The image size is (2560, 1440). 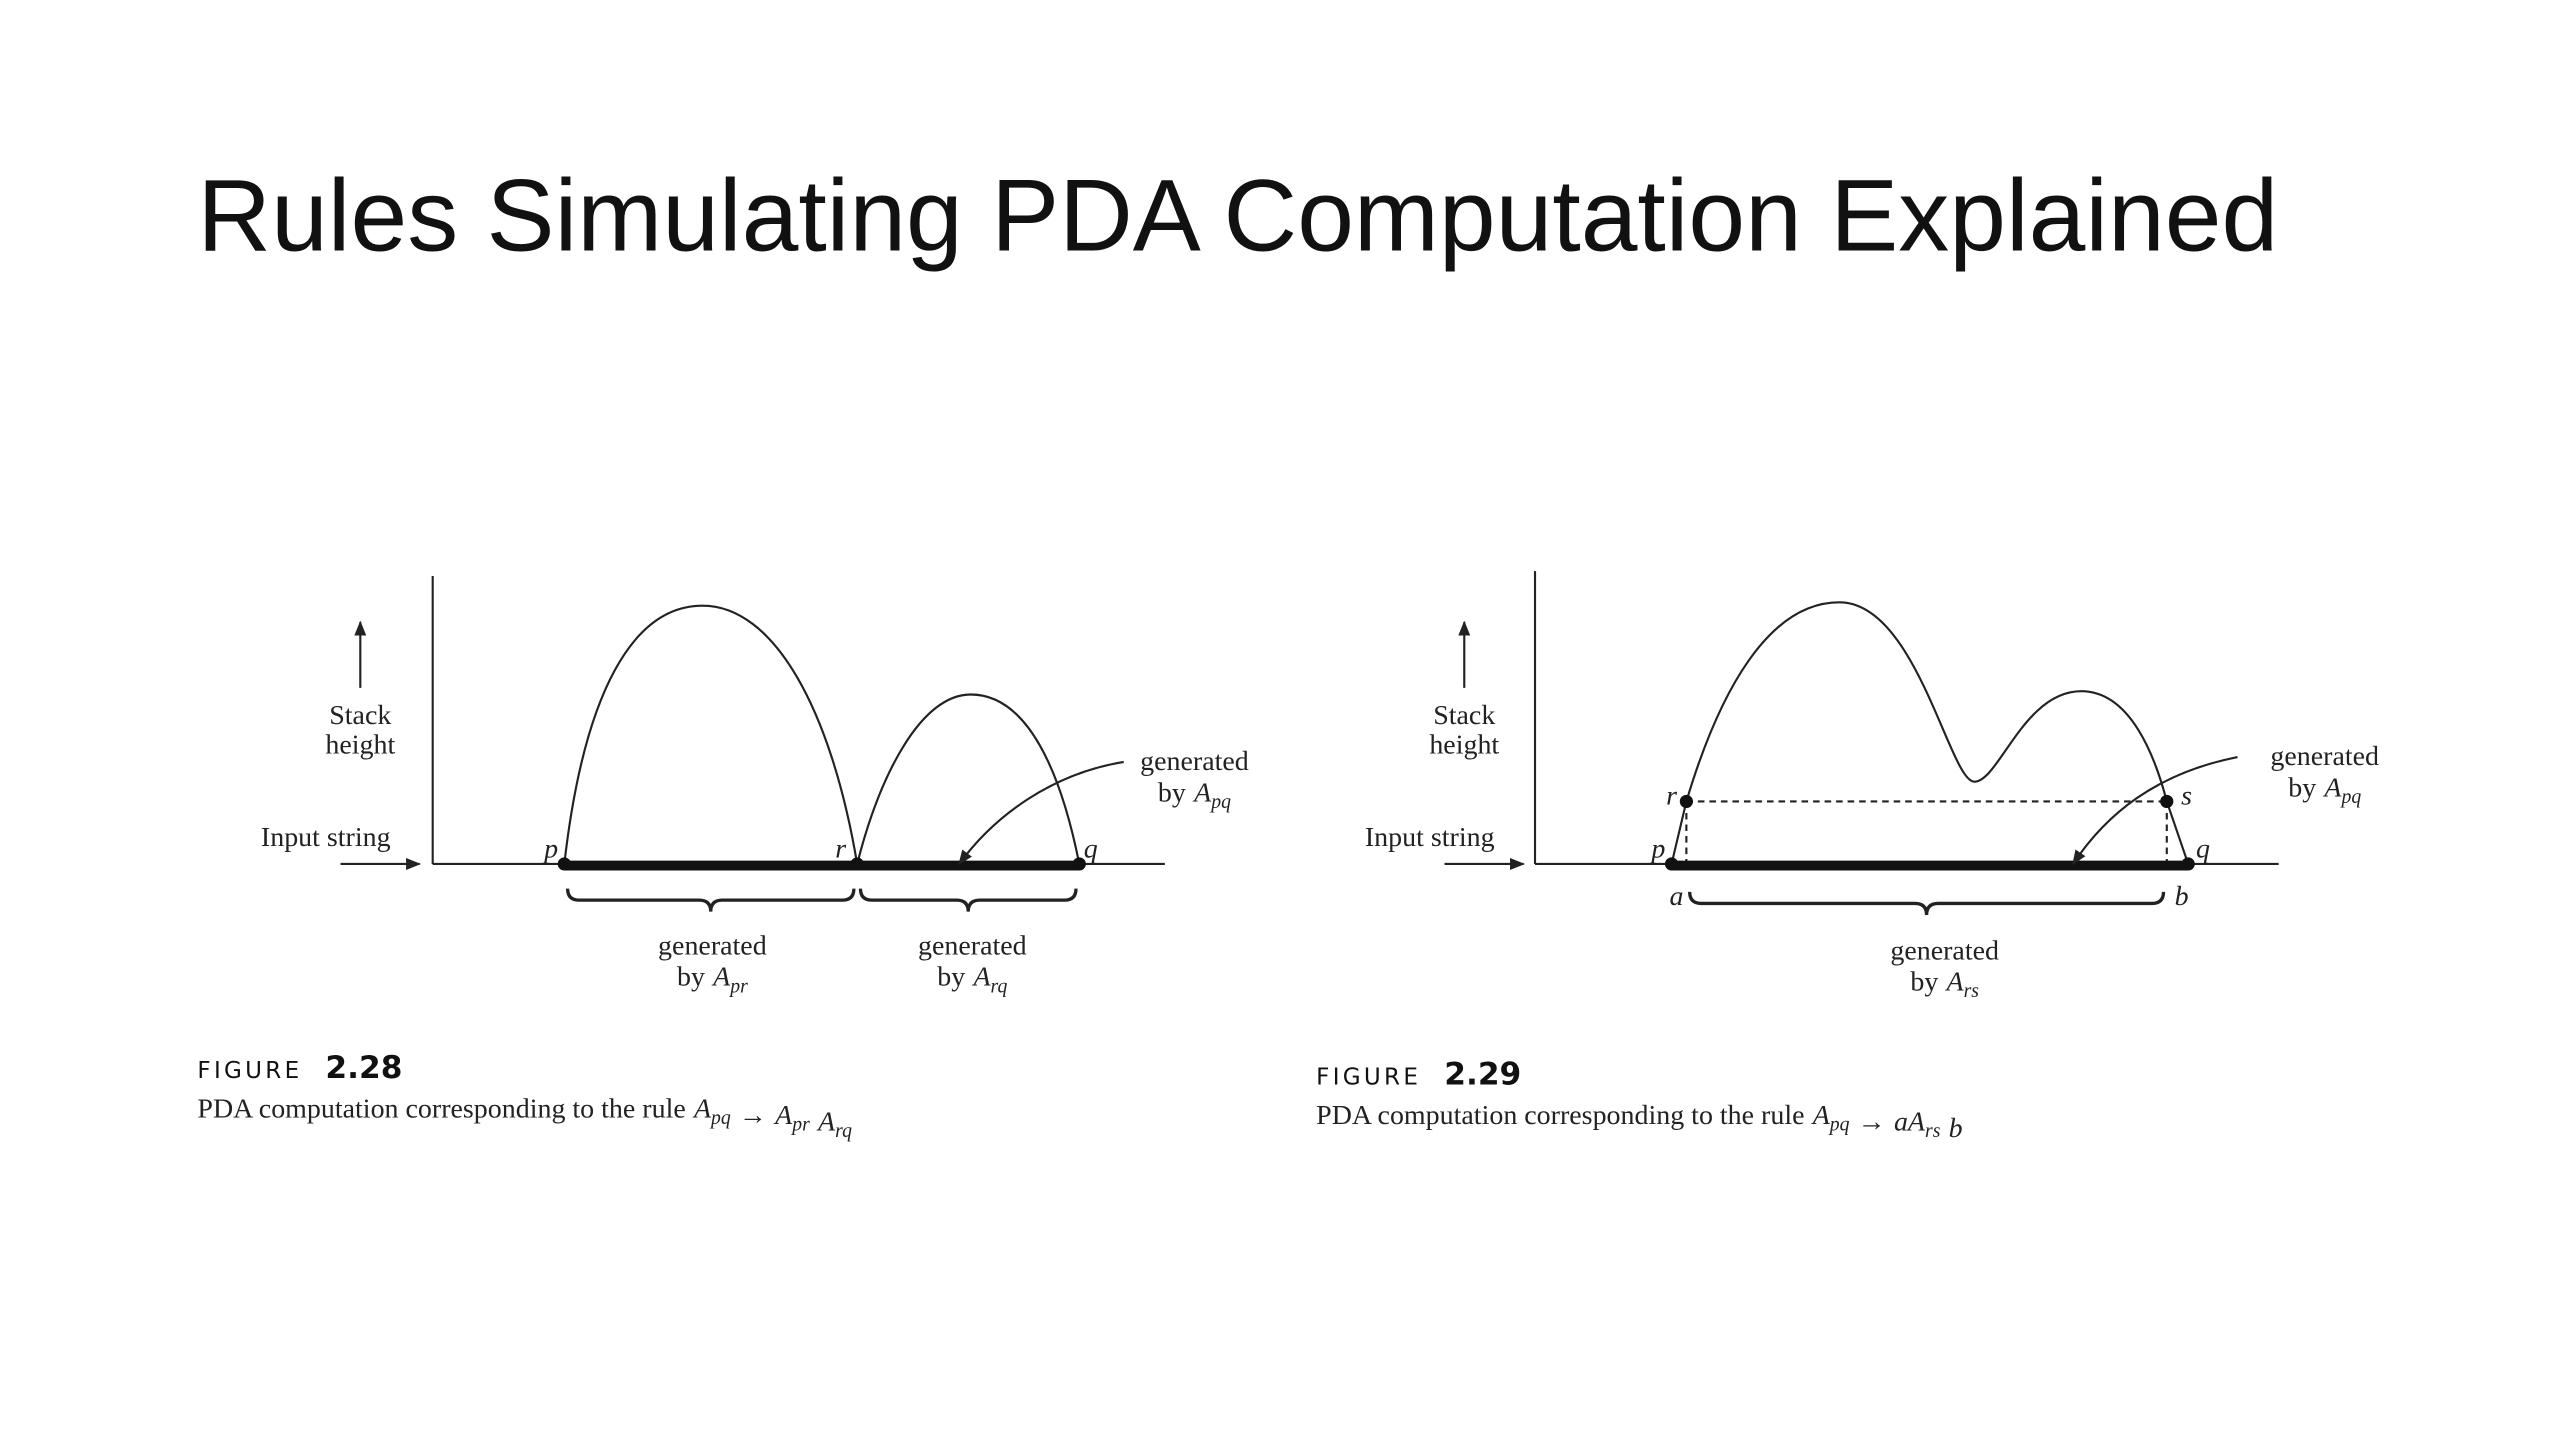 What do you see at coordinates (363, 1068) in the screenshot?
I see `figure-num: 2.28` at bounding box center [363, 1068].